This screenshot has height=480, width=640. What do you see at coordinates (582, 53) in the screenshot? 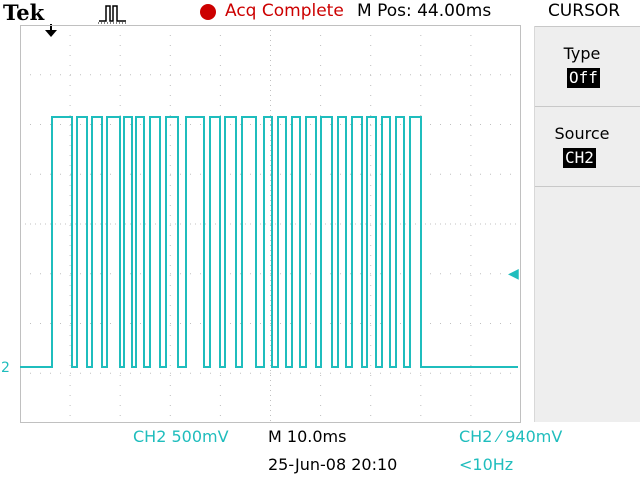
I see `menu-item-label: Type` at bounding box center [582, 53].